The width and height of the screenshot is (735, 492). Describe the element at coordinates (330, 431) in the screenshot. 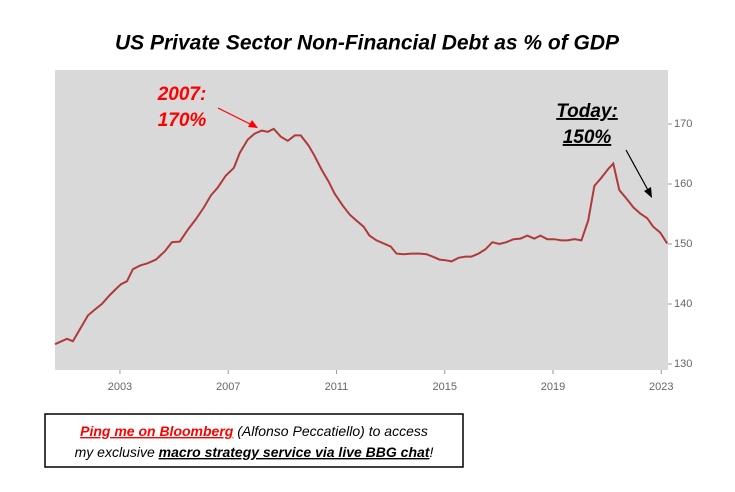

I see `footer-text: (Alfonso Peccatiello) to access` at that location.